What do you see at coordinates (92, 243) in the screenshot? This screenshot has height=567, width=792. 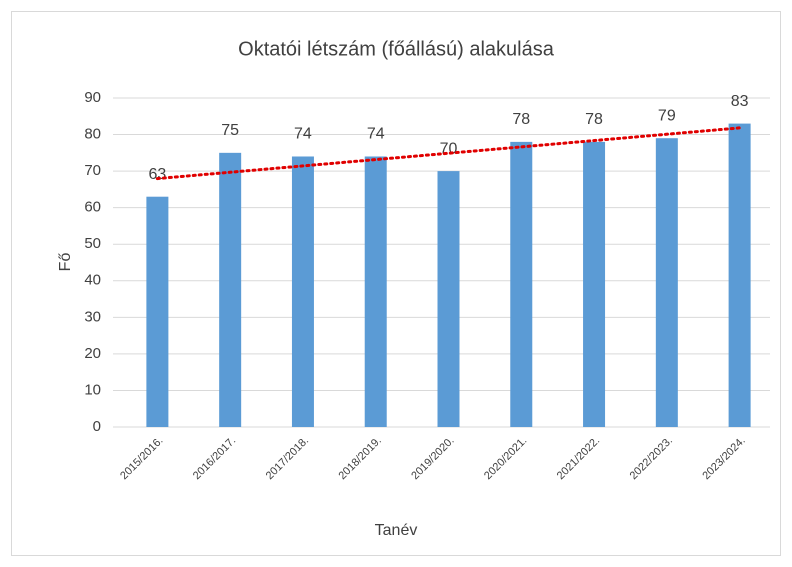 I see `y-tick-label: 50` at bounding box center [92, 243].